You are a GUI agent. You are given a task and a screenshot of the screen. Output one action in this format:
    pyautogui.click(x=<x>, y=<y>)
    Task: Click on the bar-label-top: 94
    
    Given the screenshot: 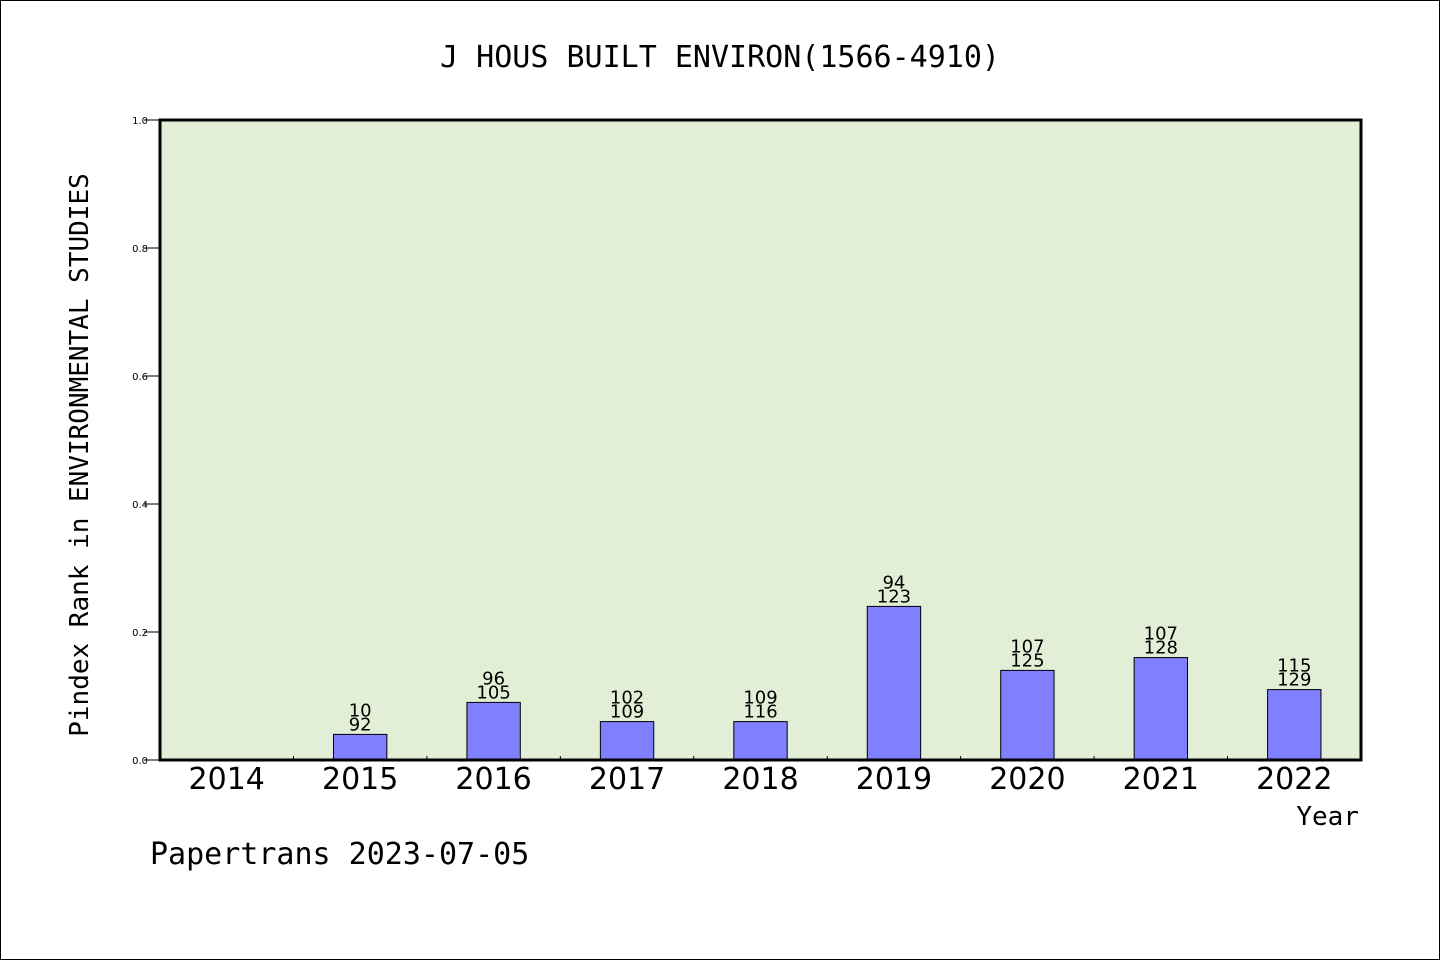 What is the action you would take?
    pyautogui.click(x=893, y=582)
    